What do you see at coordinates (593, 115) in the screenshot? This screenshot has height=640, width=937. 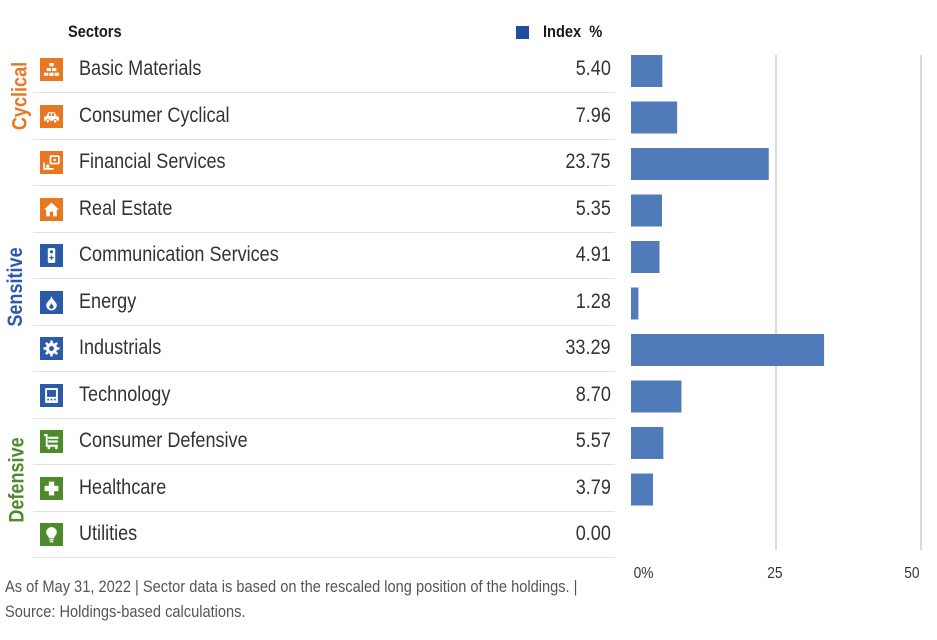 I see `sector-value: 7.96` at bounding box center [593, 115].